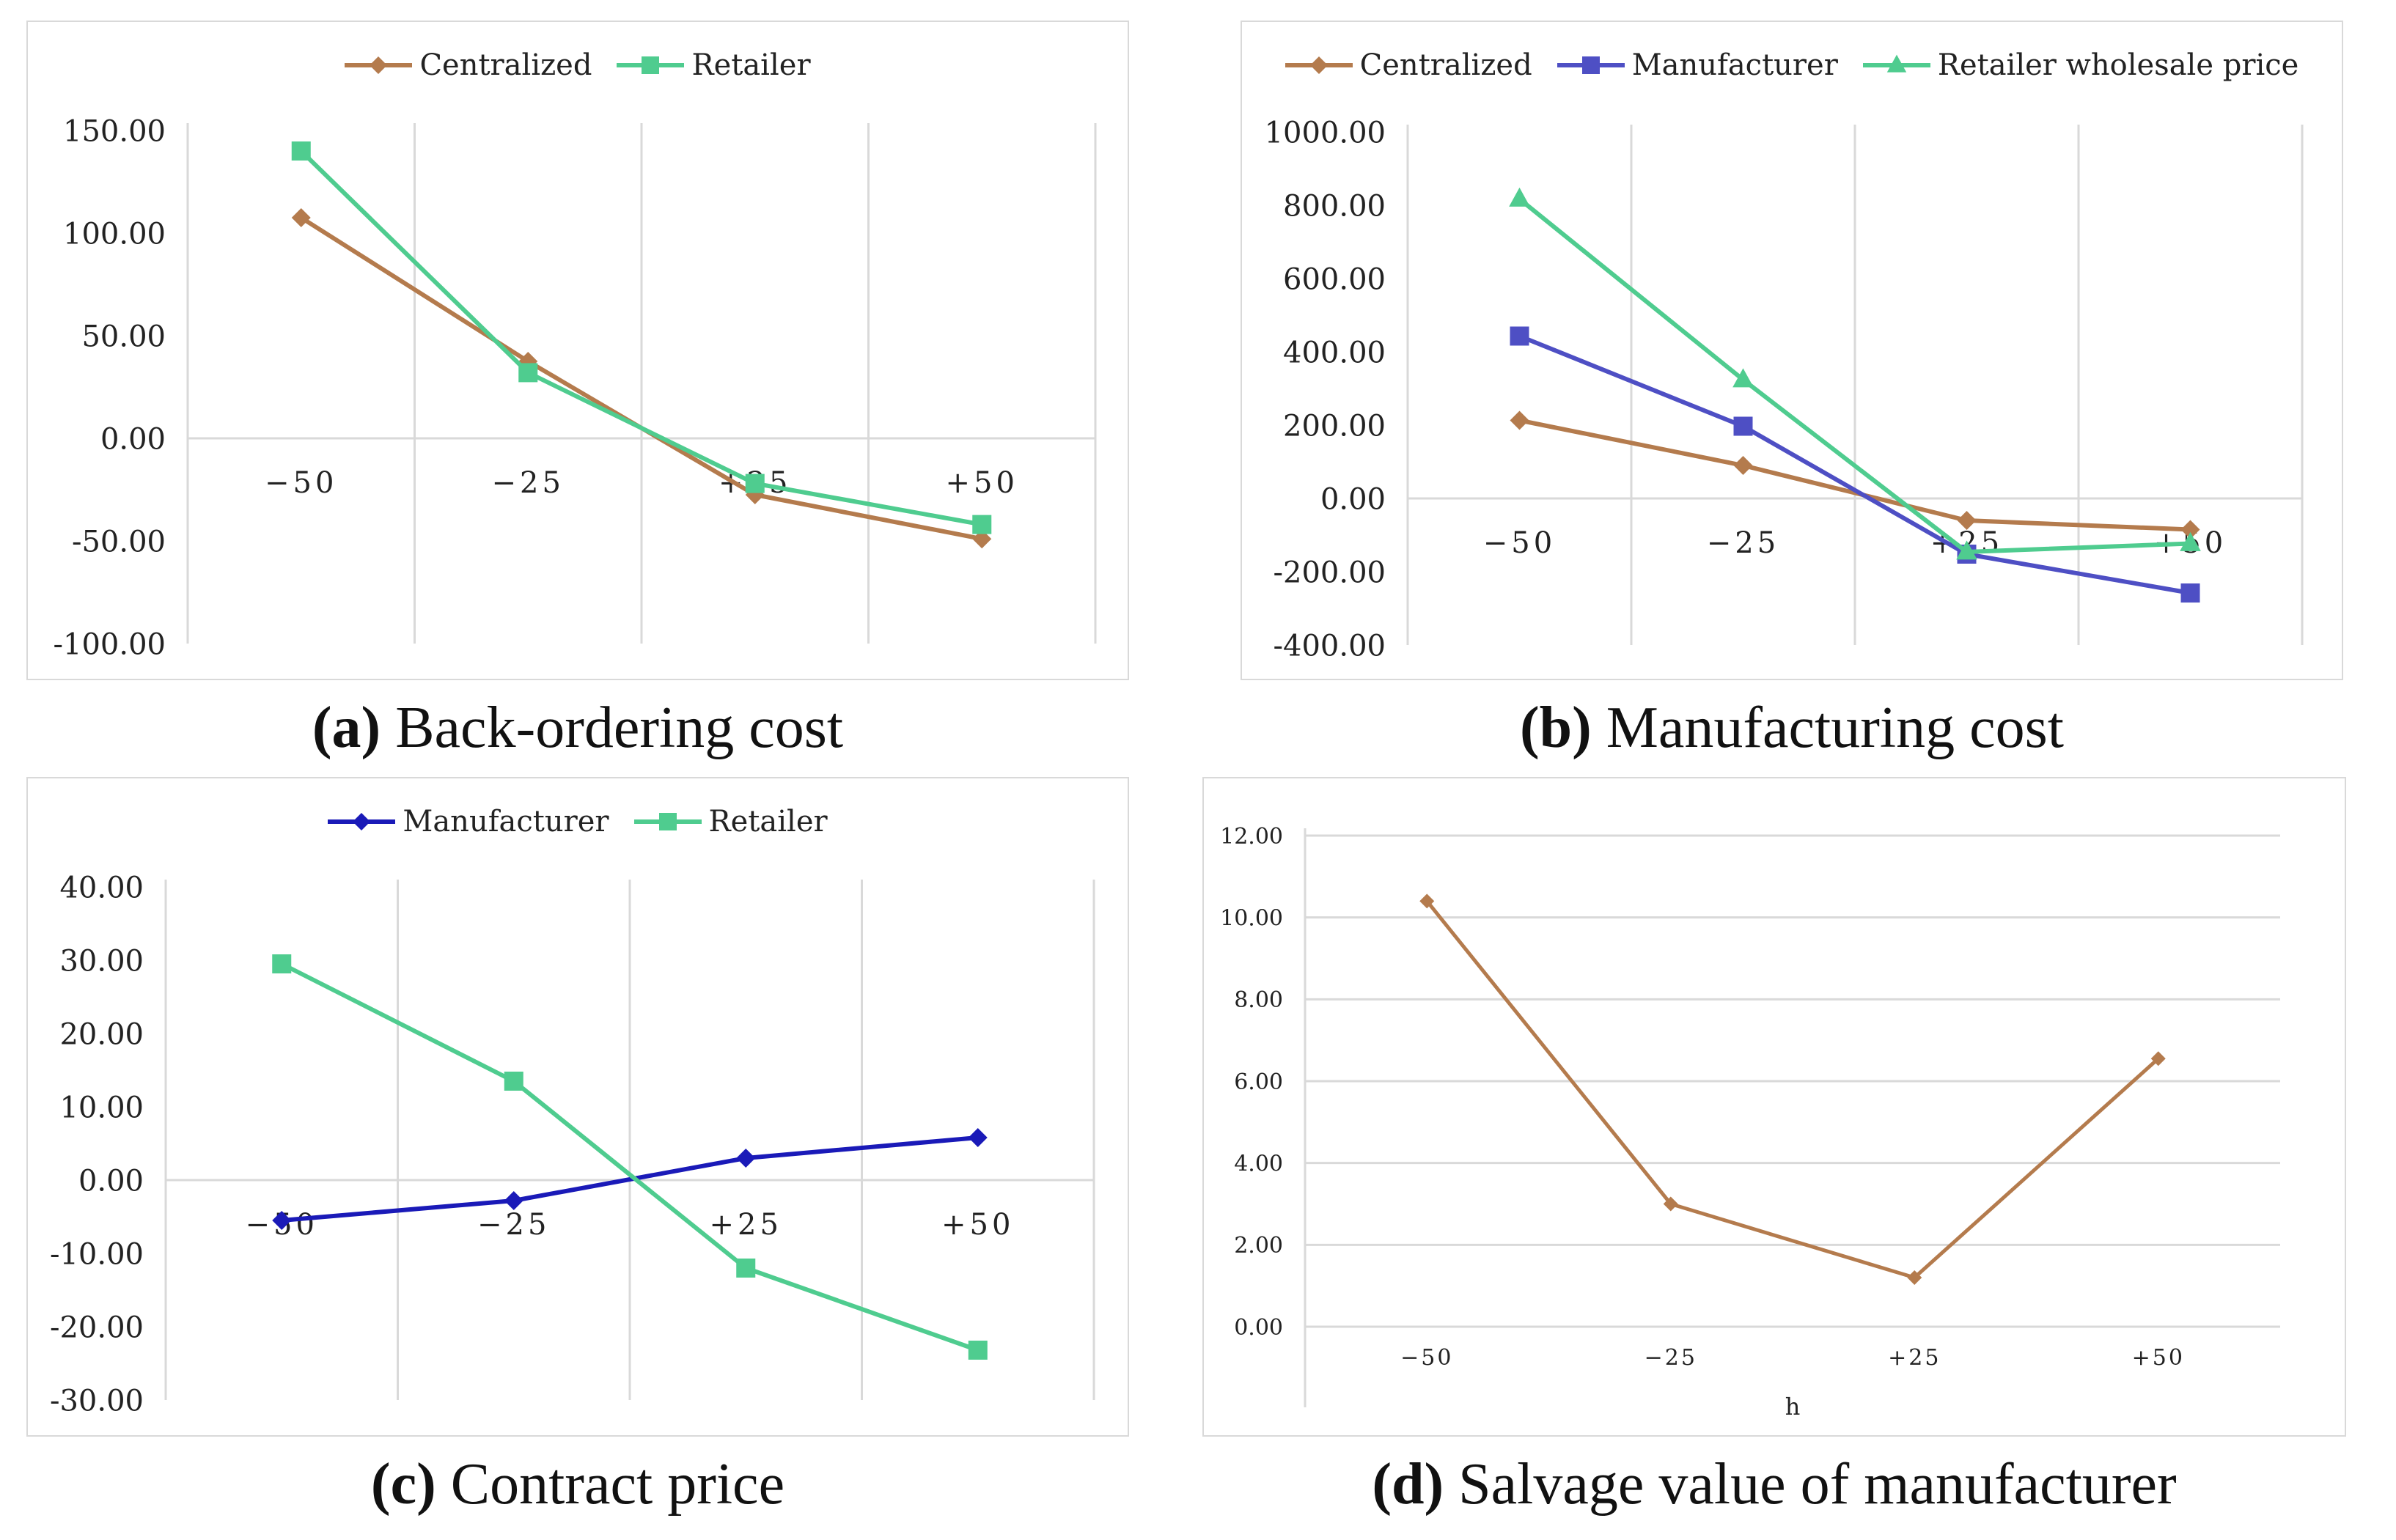 The image size is (2396, 1540). Describe the element at coordinates (630, 1225) in the screenshot. I see `chart-c-x-ticks: −50−25+25+50` at that location.